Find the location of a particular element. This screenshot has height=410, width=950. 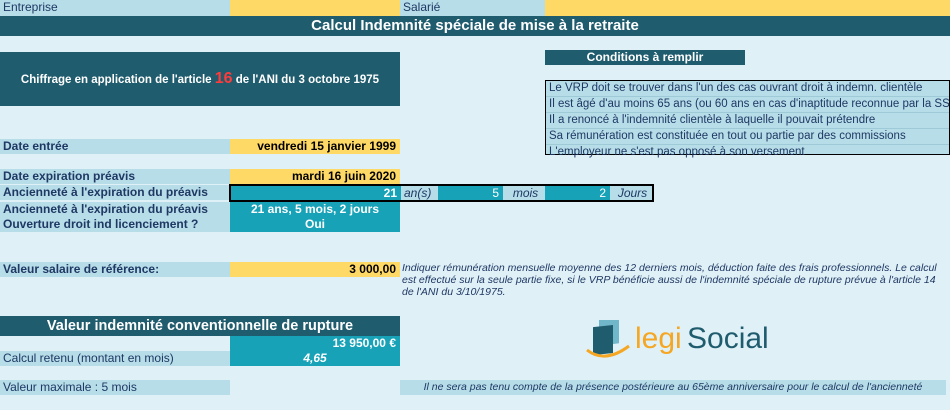

max-label: Valeur maximale : 5 mois is located at coordinates (115, 387).